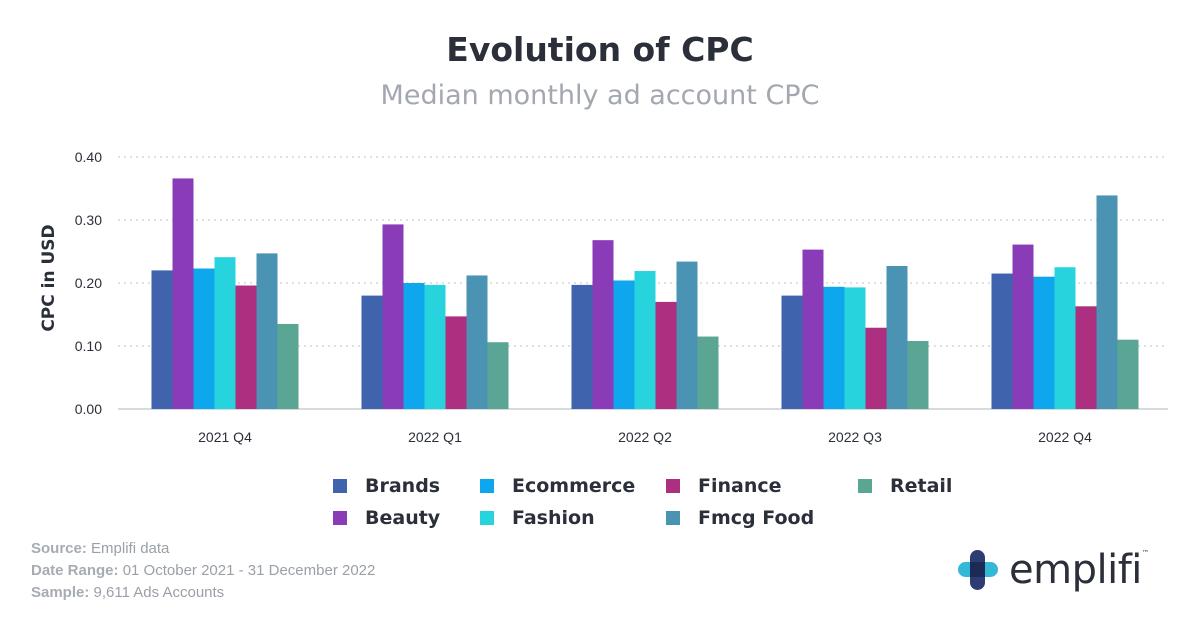 This screenshot has height=630, width=1200. I want to click on logo-wordmark: emplifi, so click(1075, 570).